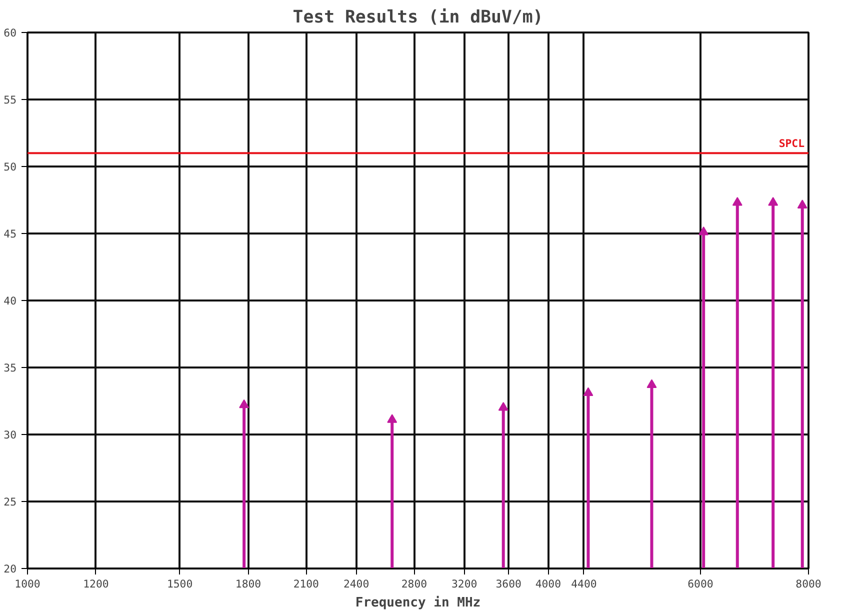 The width and height of the screenshot is (853, 613). I want to click on x-tick-label: 2400, so click(356, 584).